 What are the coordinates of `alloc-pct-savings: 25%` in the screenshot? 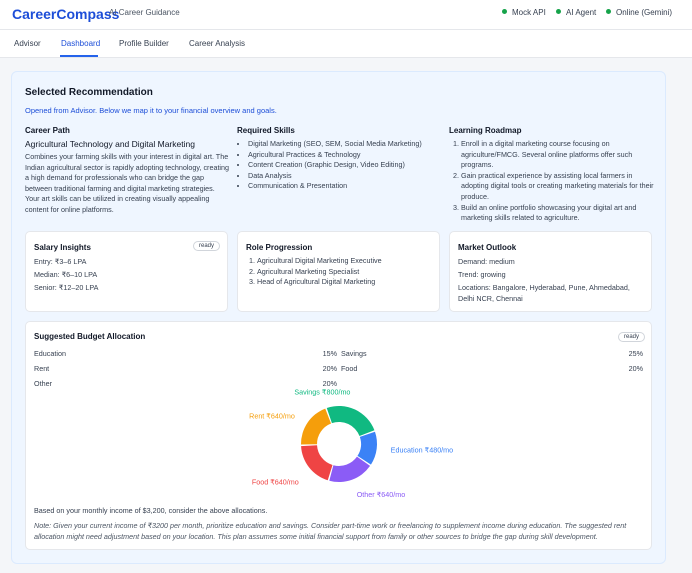 It's located at (635, 353).